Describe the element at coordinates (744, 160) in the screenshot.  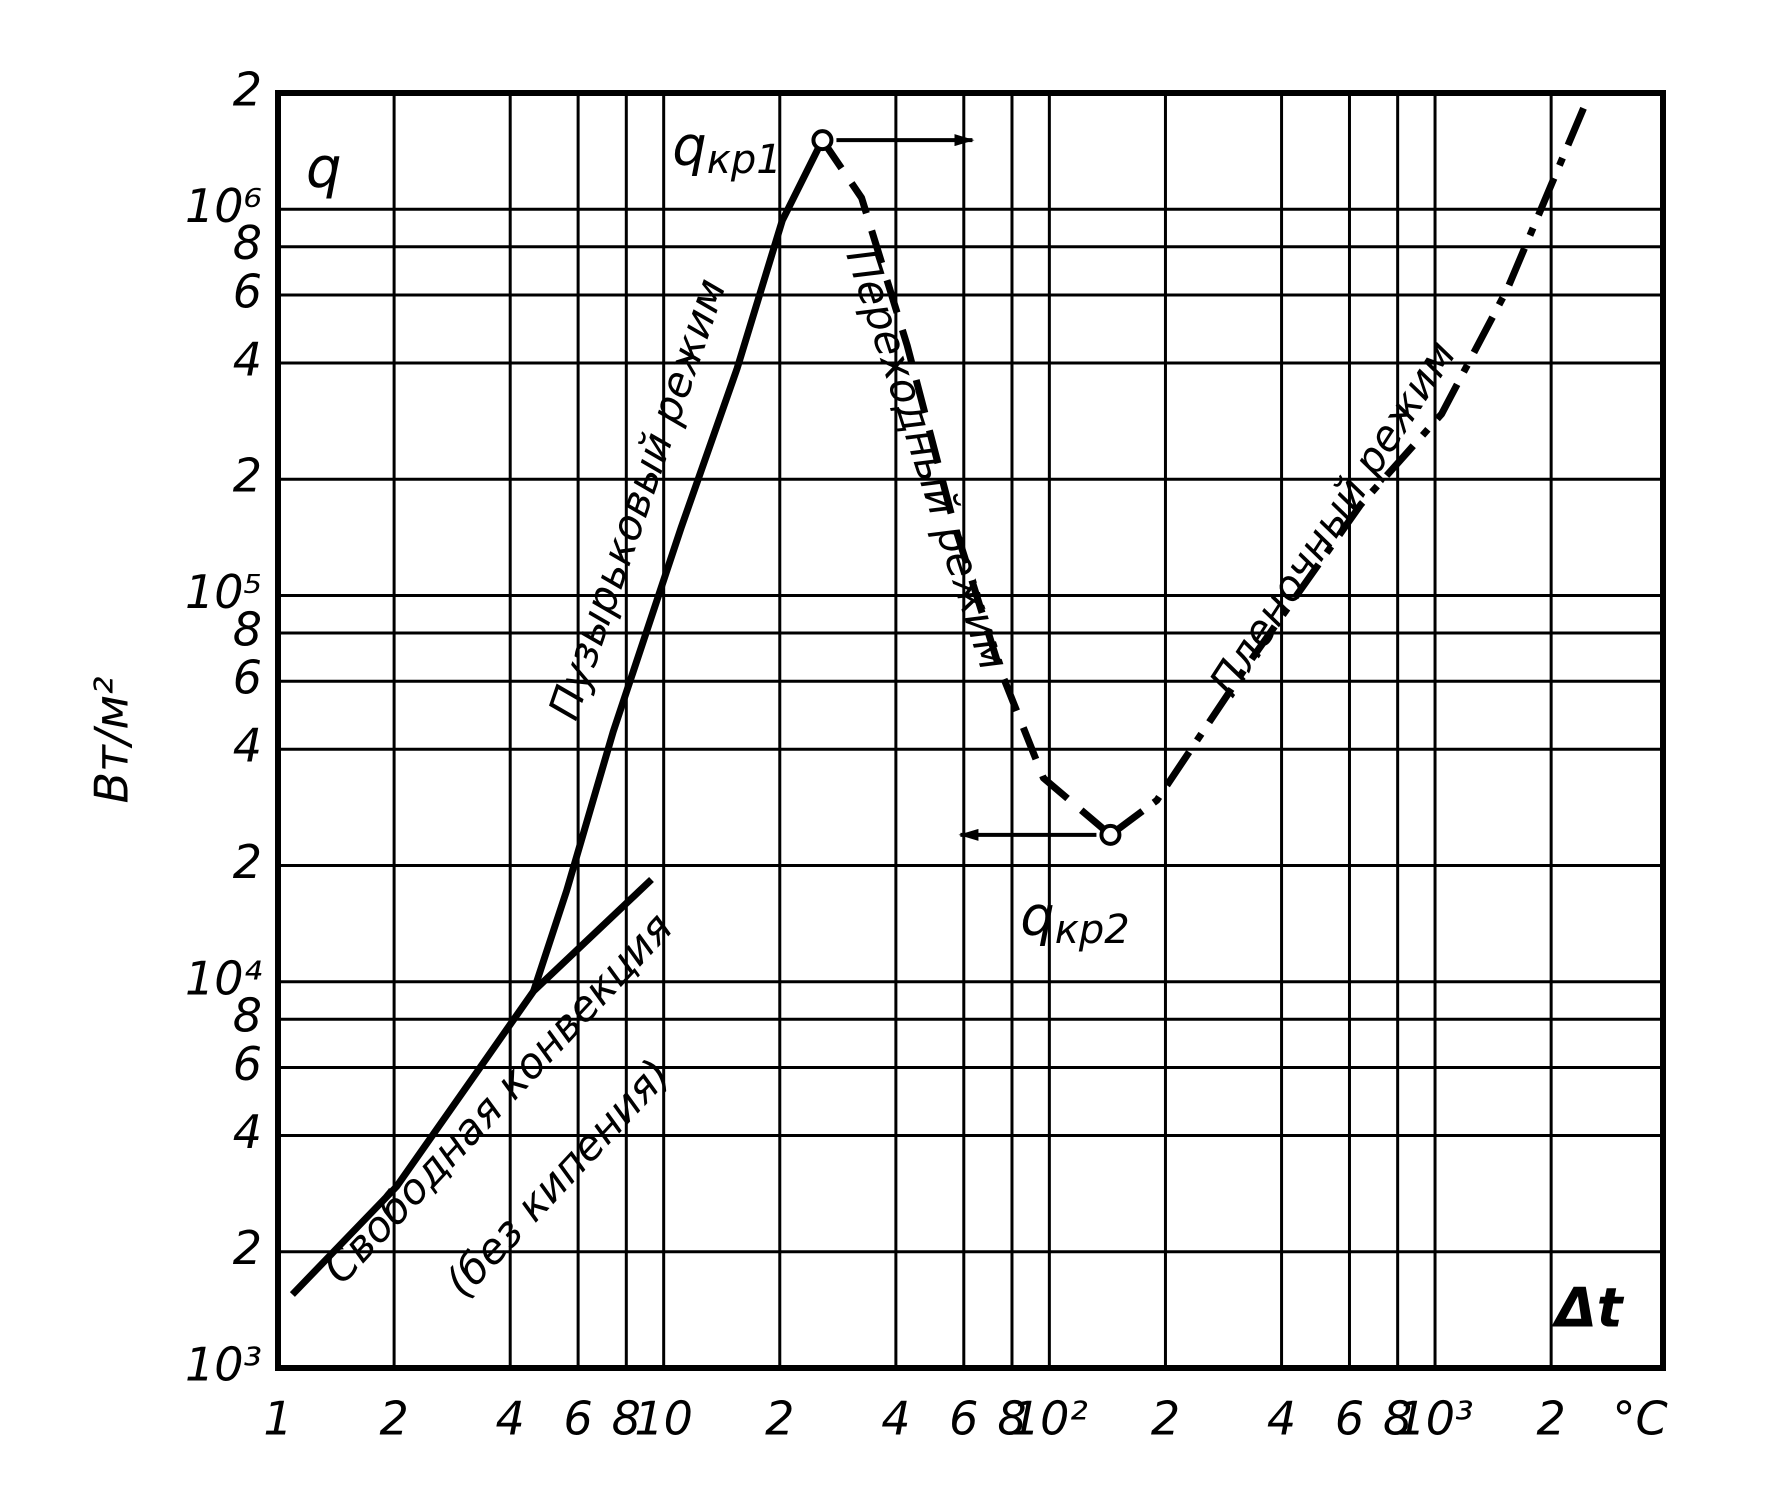
I see `critical-subscript: кр1` at that location.